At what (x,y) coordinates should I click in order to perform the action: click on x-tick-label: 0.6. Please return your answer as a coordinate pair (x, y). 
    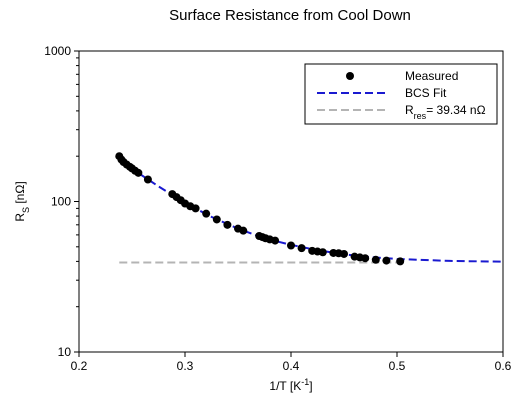
    Looking at the image, I should click on (503, 366).